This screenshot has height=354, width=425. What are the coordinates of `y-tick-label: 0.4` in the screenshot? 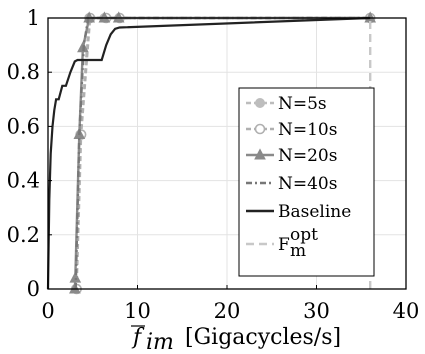 It's located at (23, 181).